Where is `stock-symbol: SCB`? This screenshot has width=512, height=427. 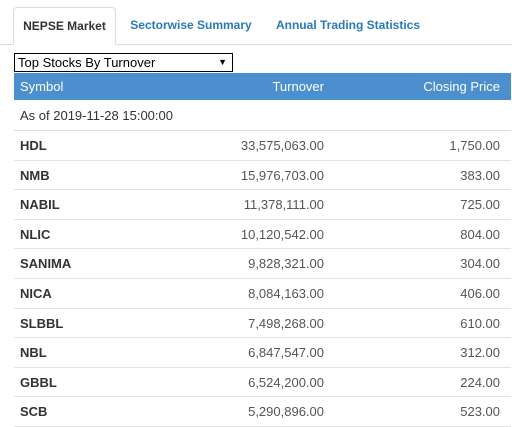 stock-symbol: SCB is located at coordinates (34, 412).